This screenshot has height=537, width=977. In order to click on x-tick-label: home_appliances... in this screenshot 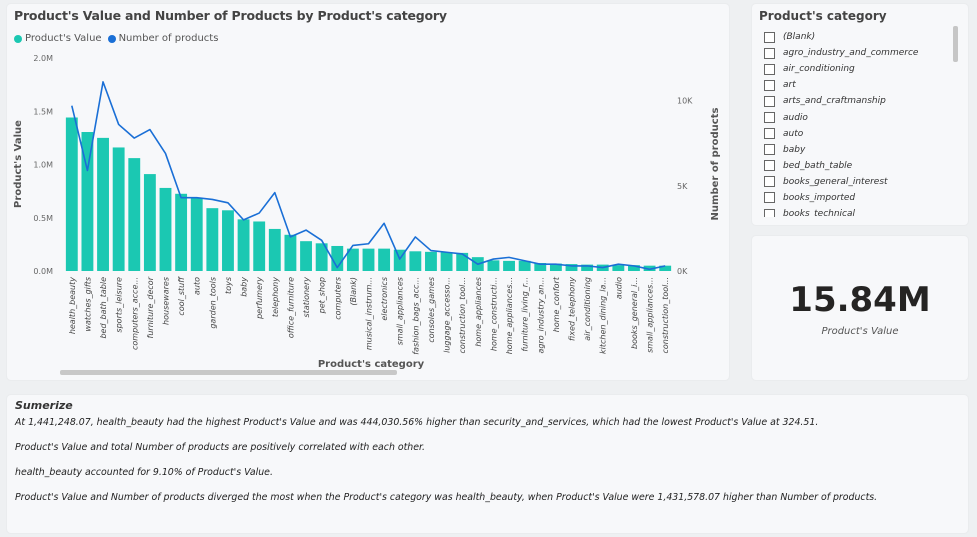, I will do `click(509, 315)`.